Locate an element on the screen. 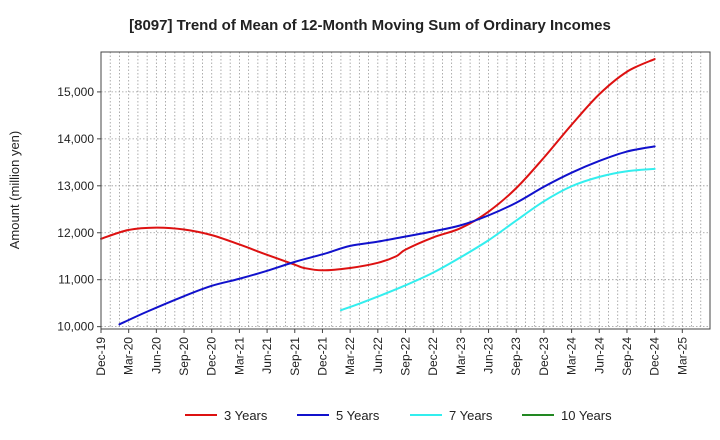 The height and width of the screenshot is (440, 720). x-tick-label: Dec-22 is located at coordinates (433, 356).